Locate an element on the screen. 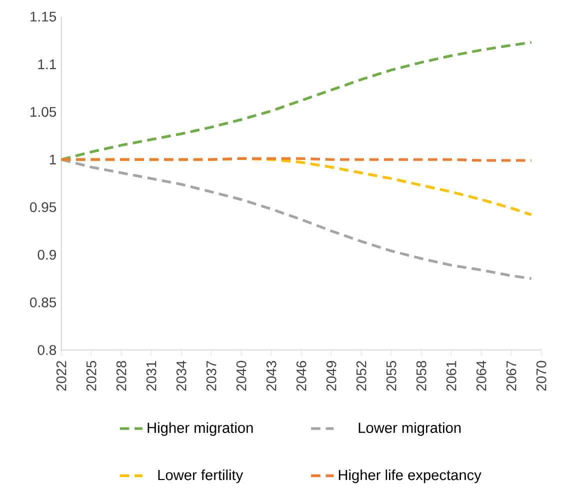 This screenshot has width=564, height=502. legend-label: Lower migration is located at coordinates (409, 429).